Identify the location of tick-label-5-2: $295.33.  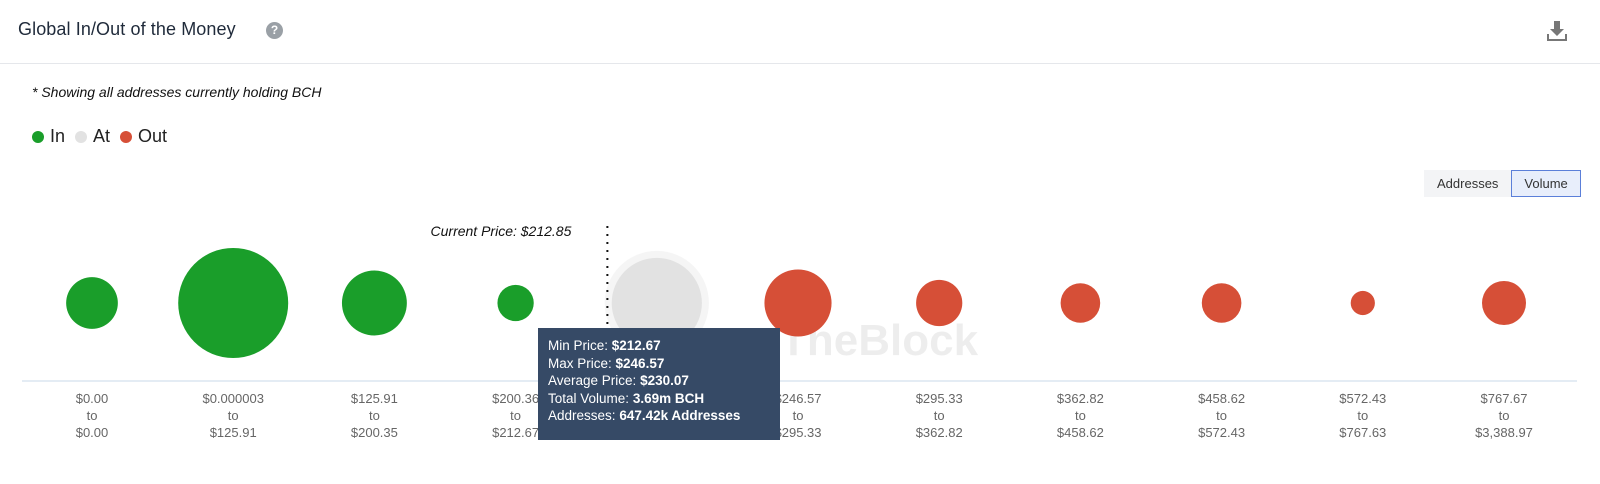
(798, 432).